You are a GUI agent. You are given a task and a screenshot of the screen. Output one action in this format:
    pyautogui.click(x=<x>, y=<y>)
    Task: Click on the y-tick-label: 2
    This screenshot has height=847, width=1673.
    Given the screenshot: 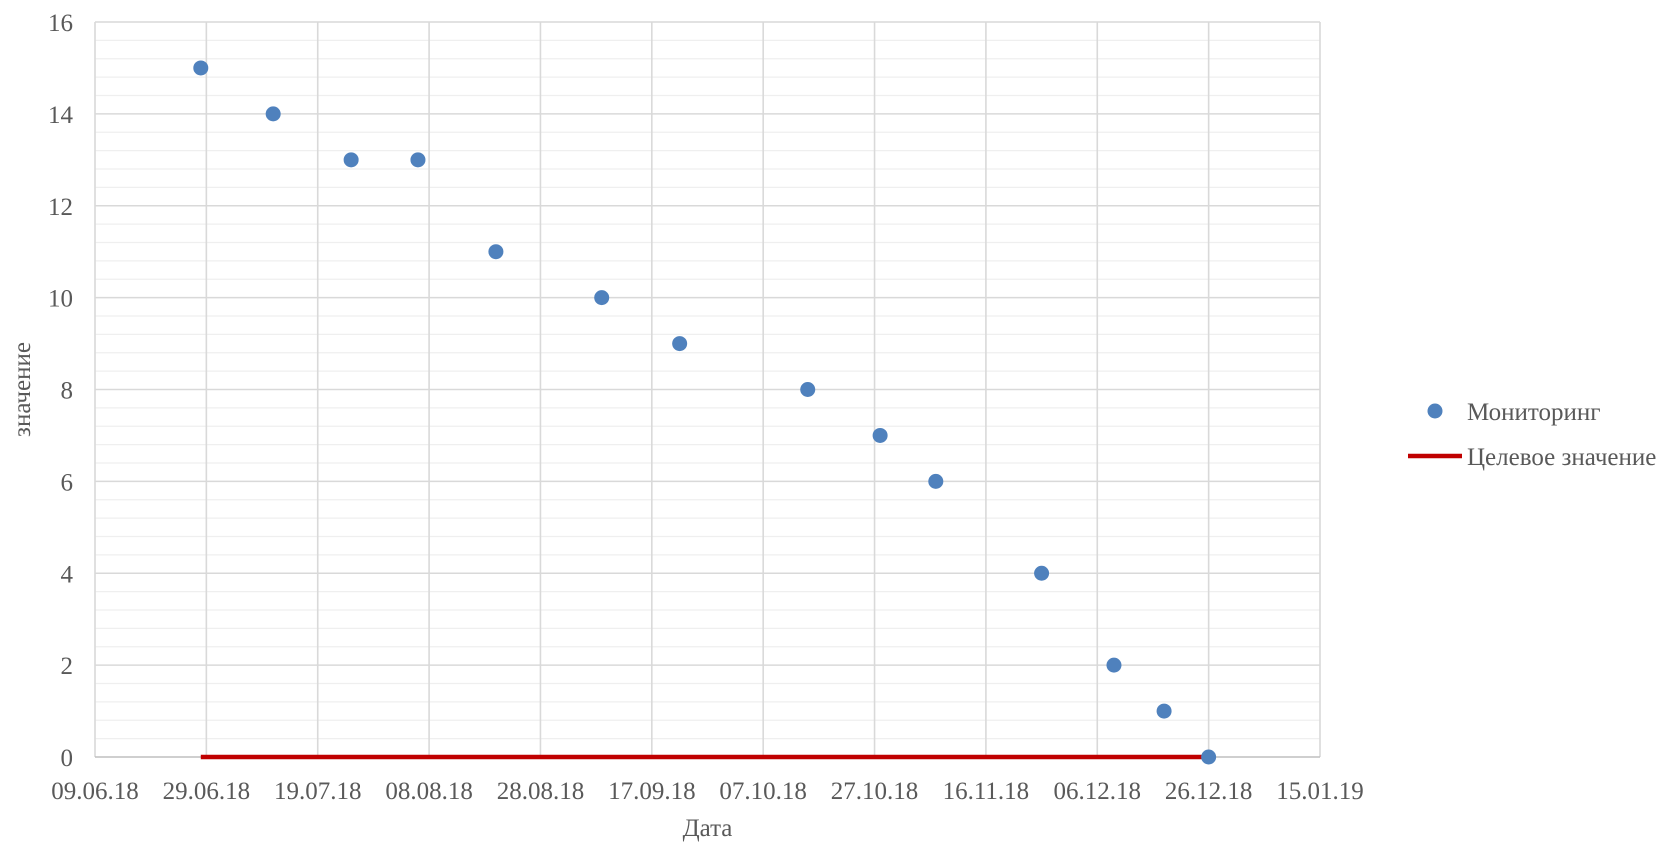 What is the action you would take?
    pyautogui.click(x=67, y=666)
    